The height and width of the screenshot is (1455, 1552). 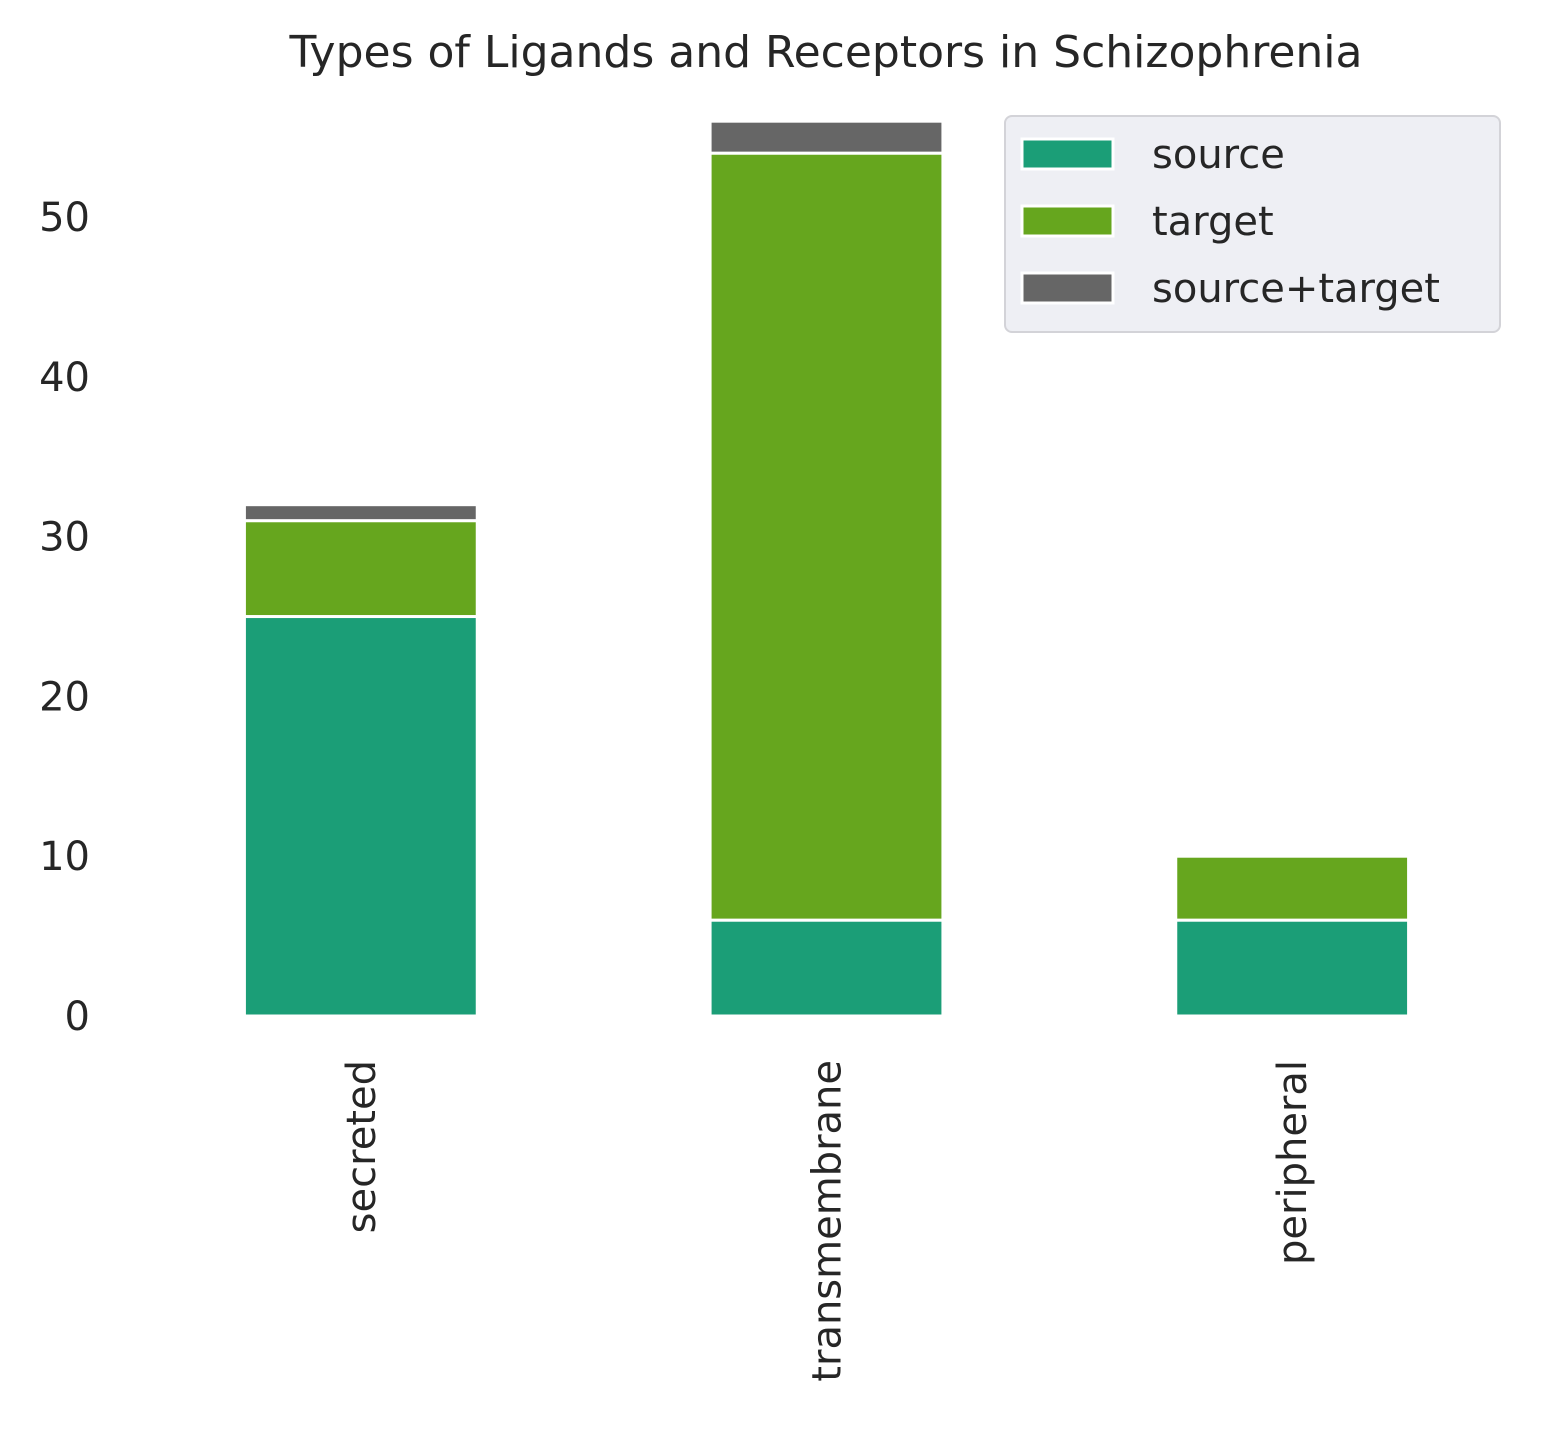 I want to click on y-tick-label: 50, so click(x=64, y=218).